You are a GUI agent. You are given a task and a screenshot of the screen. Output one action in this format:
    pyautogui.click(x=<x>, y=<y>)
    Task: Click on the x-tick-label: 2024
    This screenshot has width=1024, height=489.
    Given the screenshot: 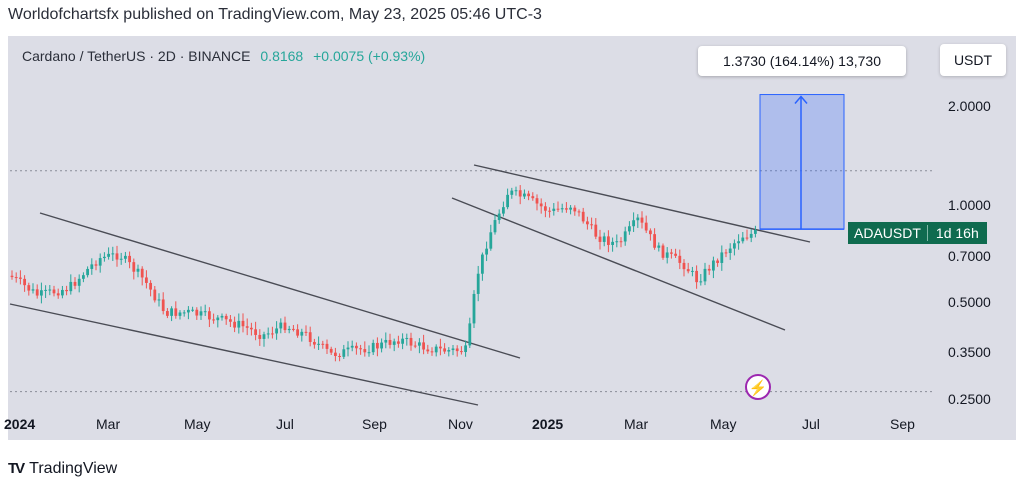 What is the action you would take?
    pyautogui.click(x=20, y=424)
    